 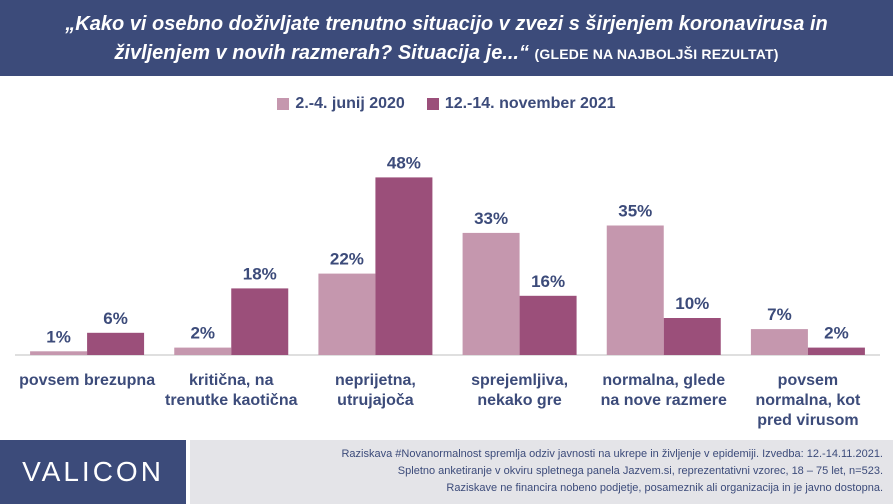 What do you see at coordinates (350, 103) in the screenshot?
I see `legend-label-2020: 2.-4. junij 2020` at bounding box center [350, 103].